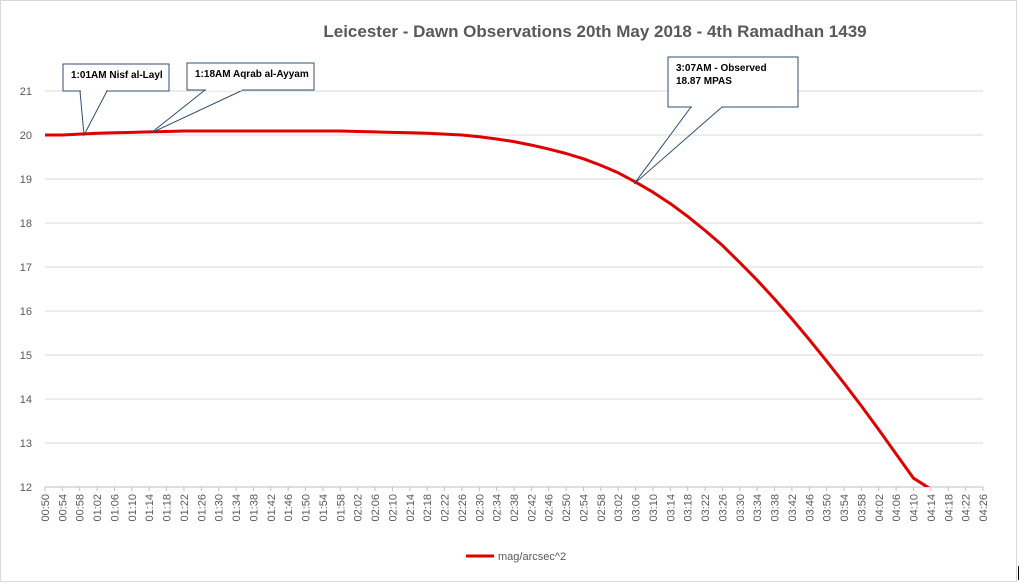 This screenshot has width=1026, height=588. What do you see at coordinates (845, 508) in the screenshot?
I see `x-tick-label: 03:54` at bounding box center [845, 508].